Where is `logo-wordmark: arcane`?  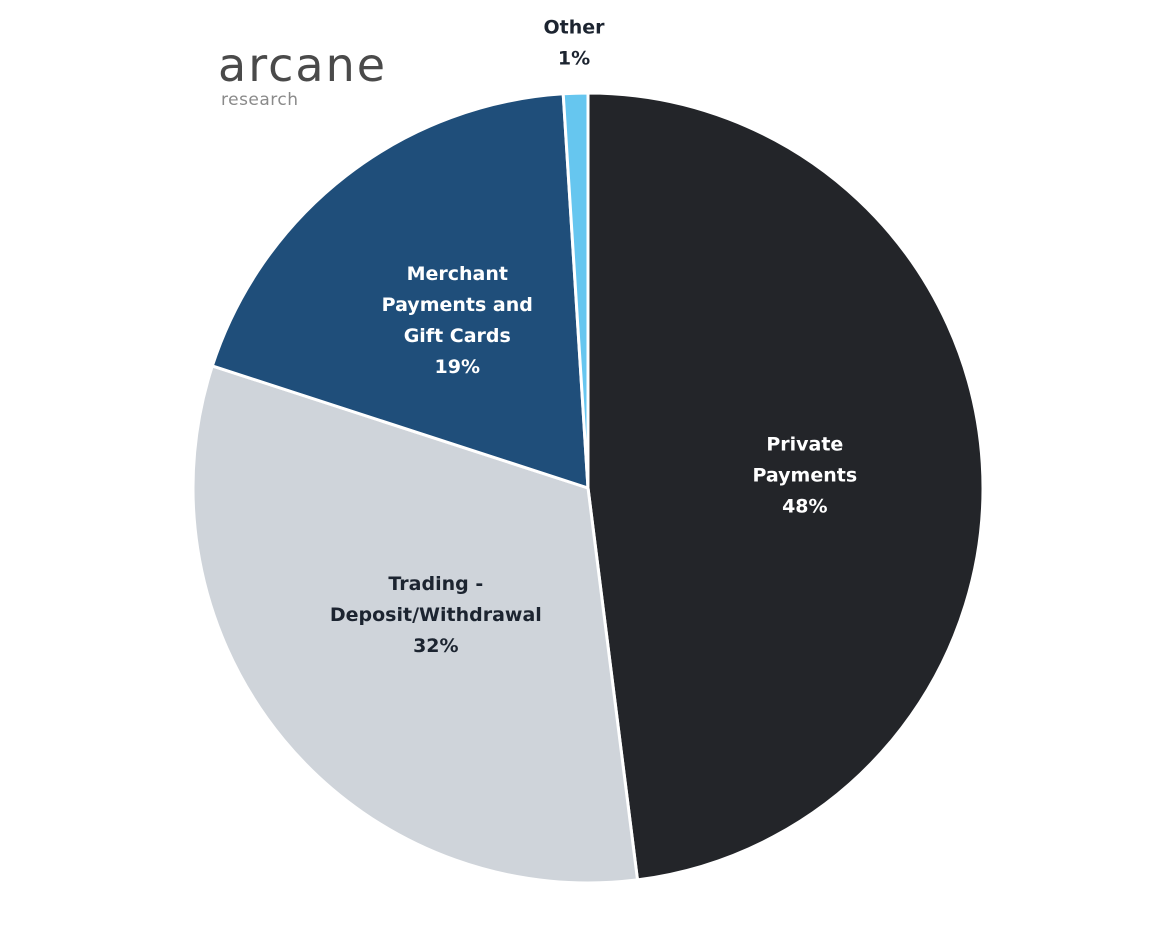
logo-wordmark: arcane is located at coordinates (303, 65).